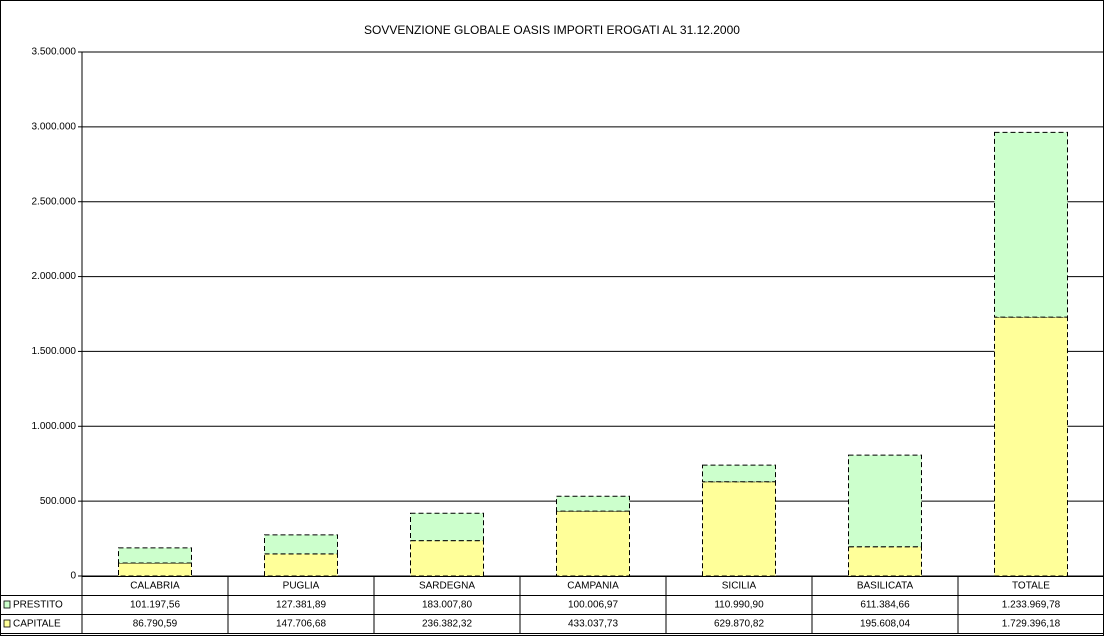  I want to click on x-tick-label: TOTALE, so click(1031, 586).